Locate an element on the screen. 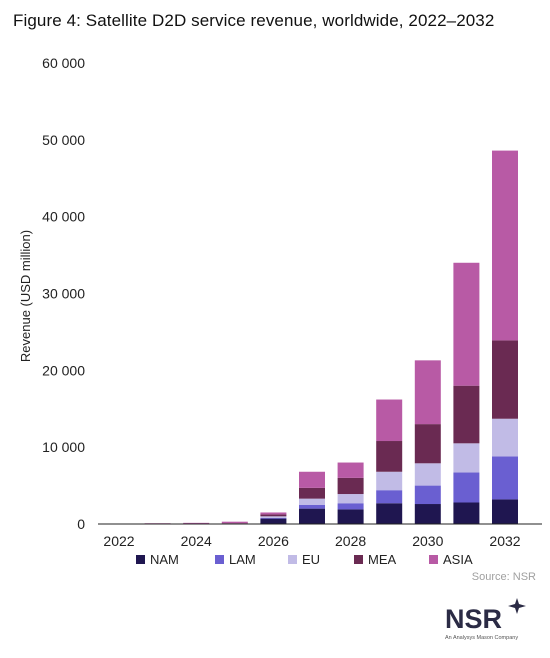 Image resolution: width=550 pixels, height=658 pixels. bar-segment-eu-2030 is located at coordinates (427, 474).